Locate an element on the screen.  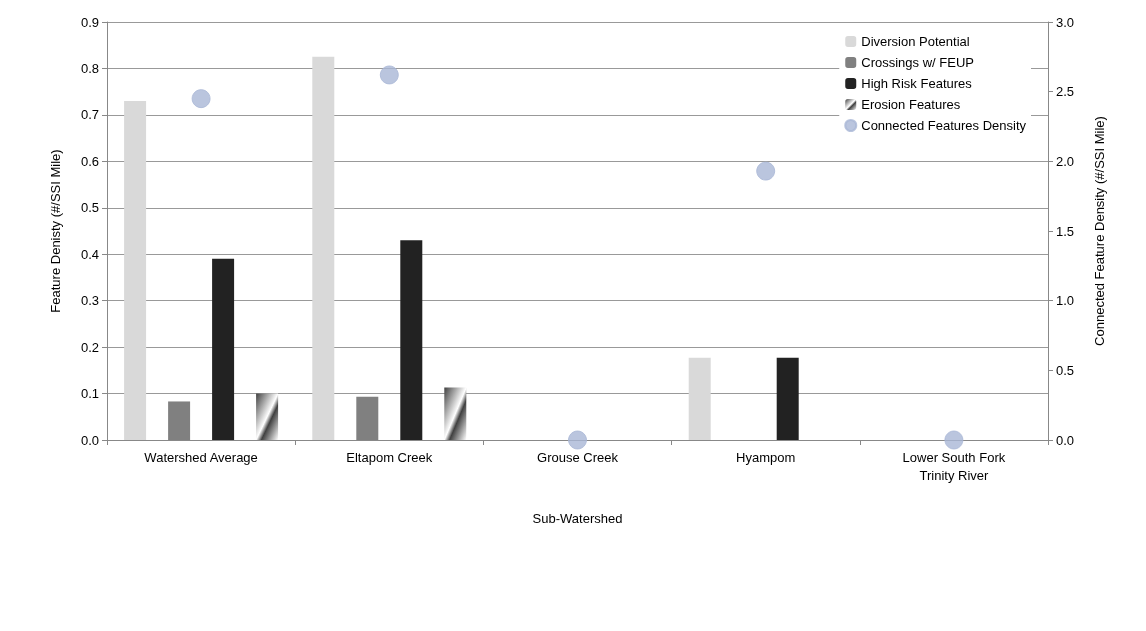
legend-label: Diversion Potential is located at coordinates (915, 41).